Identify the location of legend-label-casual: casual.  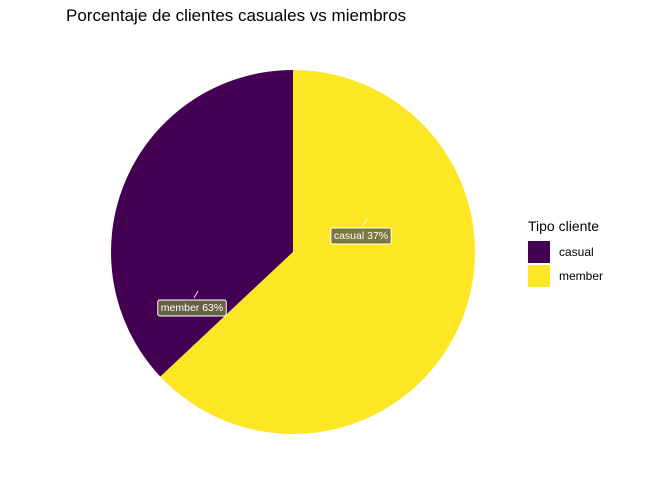
(576, 251).